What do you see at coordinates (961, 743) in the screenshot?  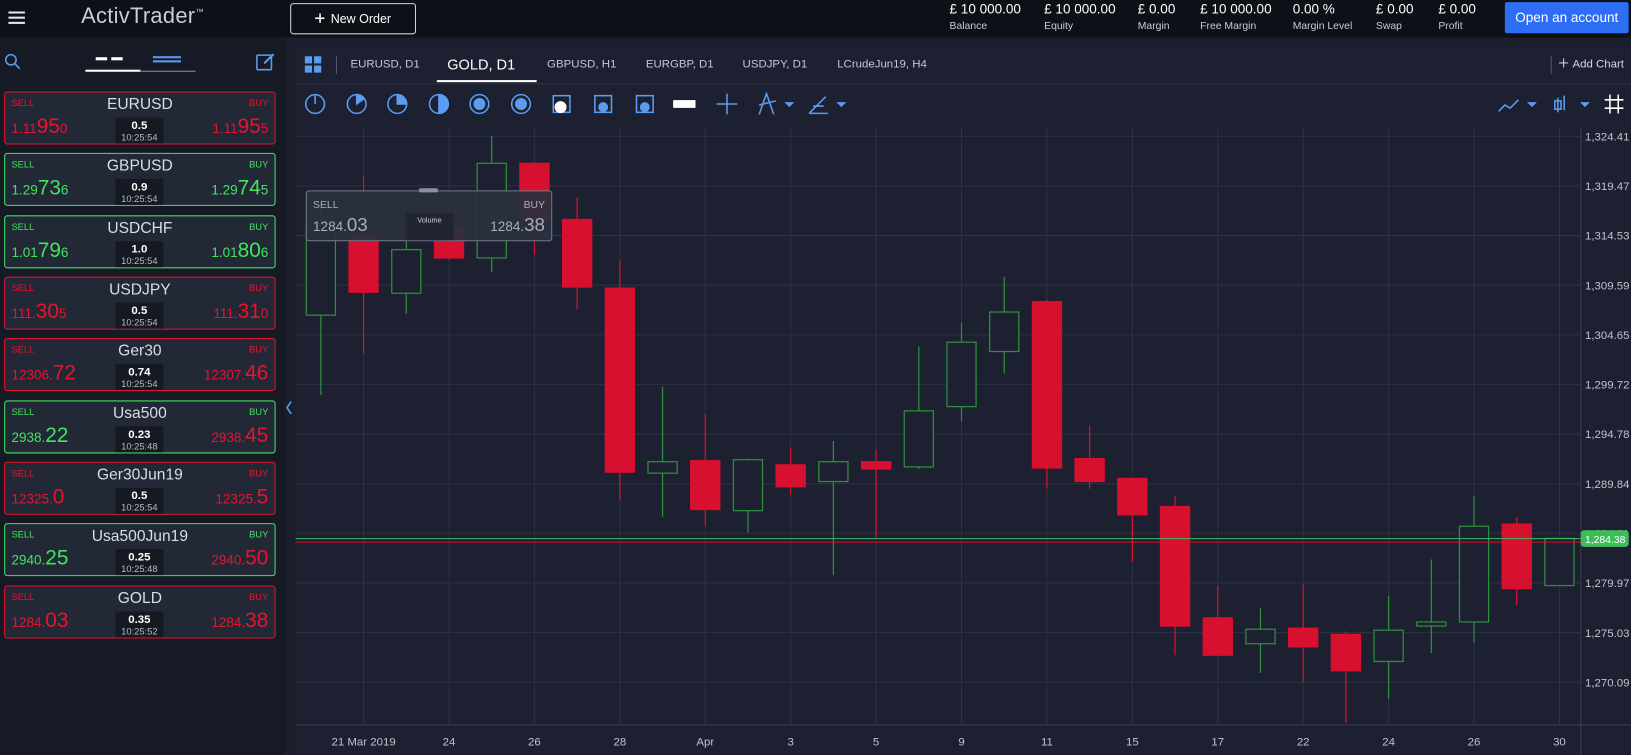 I see `x-tick-label: 9` at bounding box center [961, 743].